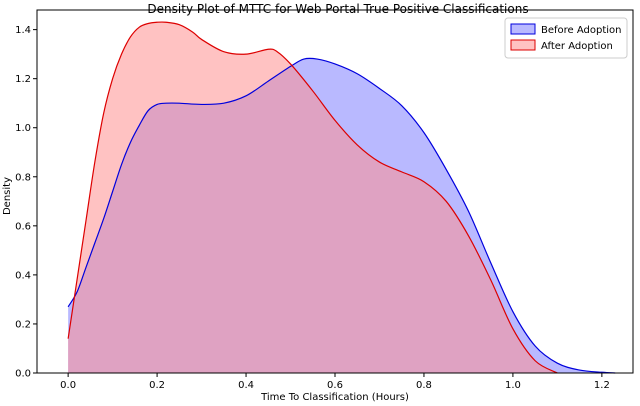  I want to click on legend-swatch-after, so click(523, 45).